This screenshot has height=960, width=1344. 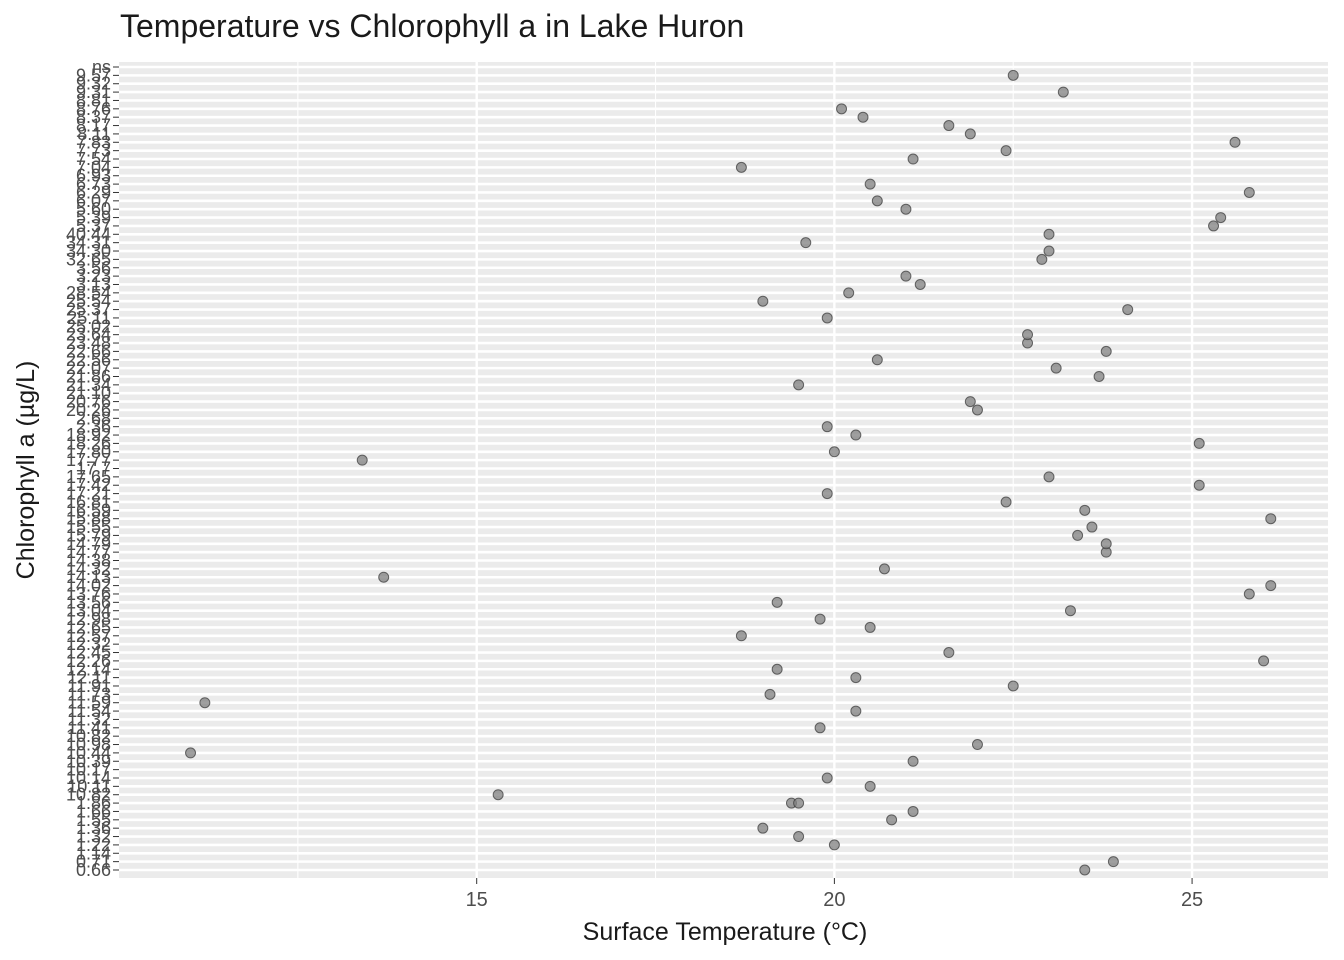 What do you see at coordinates (88, 519) in the screenshot?
I see `y-tick-label: 15.88` at bounding box center [88, 519].